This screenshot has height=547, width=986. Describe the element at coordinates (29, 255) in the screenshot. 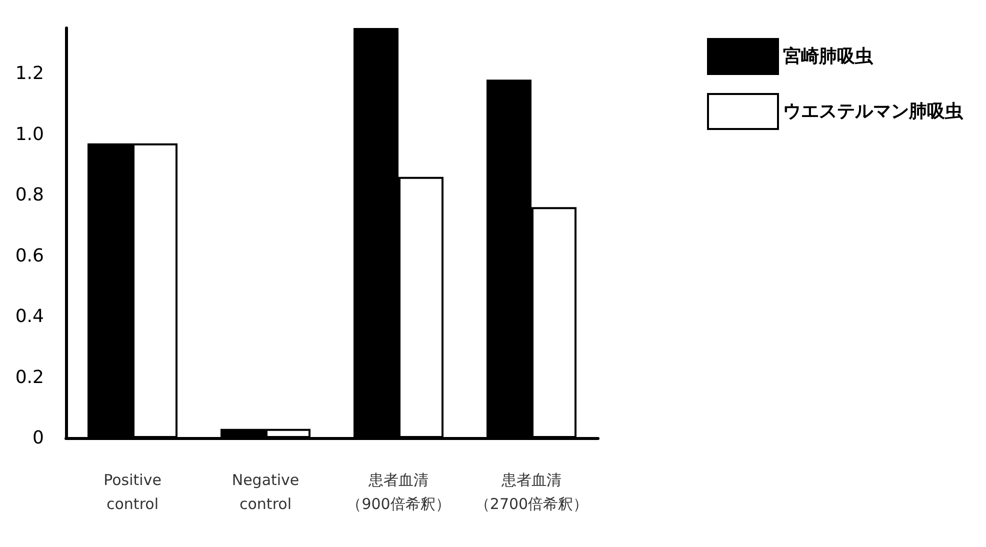

I see `y-tick-label: 0.6` at that location.